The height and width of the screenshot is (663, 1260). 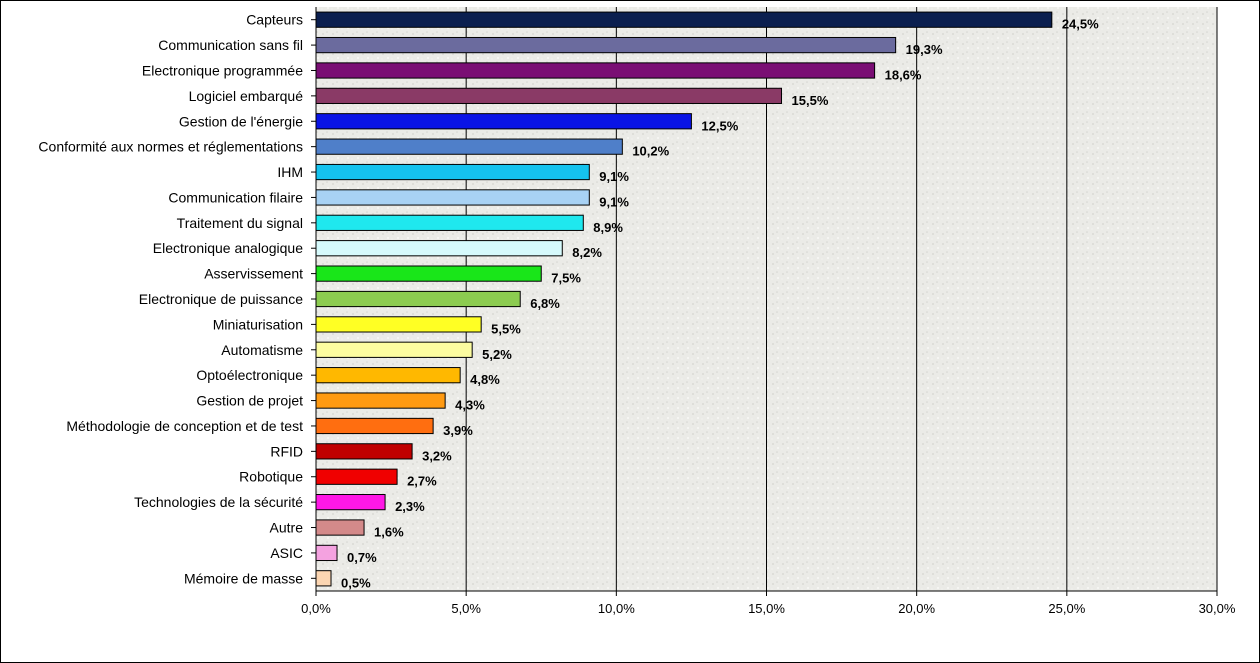 I want to click on data-label: 4,3%, so click(x=470, y=405).